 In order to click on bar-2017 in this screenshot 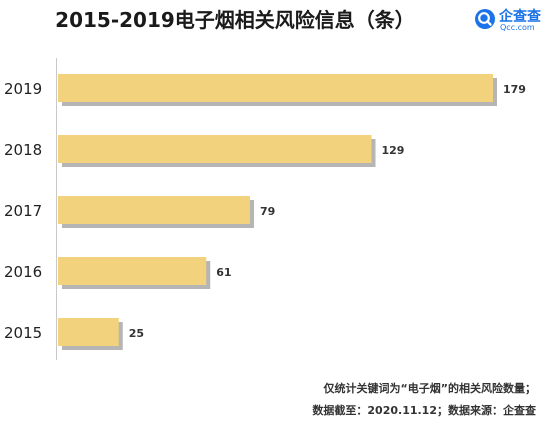, I will do `click(154, 210)`.